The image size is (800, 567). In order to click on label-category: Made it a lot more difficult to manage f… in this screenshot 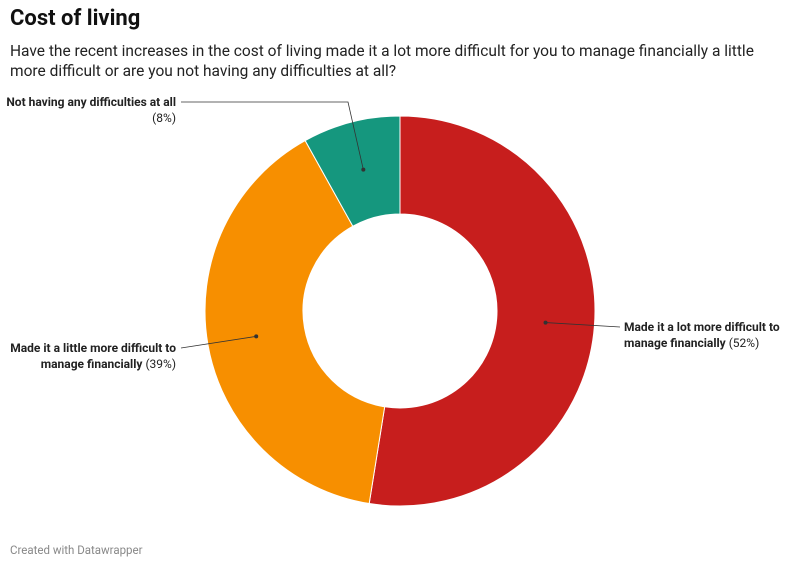, I will do `click(702, 335)`.